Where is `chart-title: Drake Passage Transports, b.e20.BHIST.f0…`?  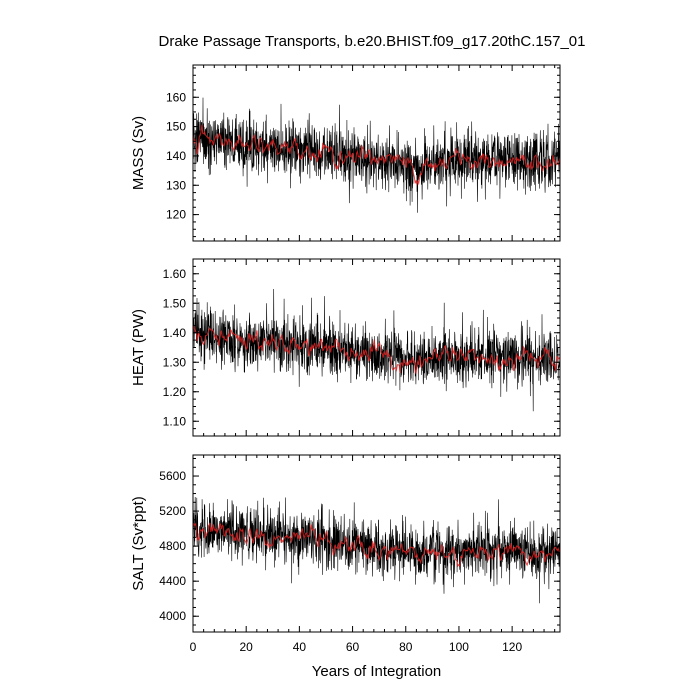 chart-title: Drake Passage Transports, b.e20.BHIST.f0… is located at coordinates (372, 41).